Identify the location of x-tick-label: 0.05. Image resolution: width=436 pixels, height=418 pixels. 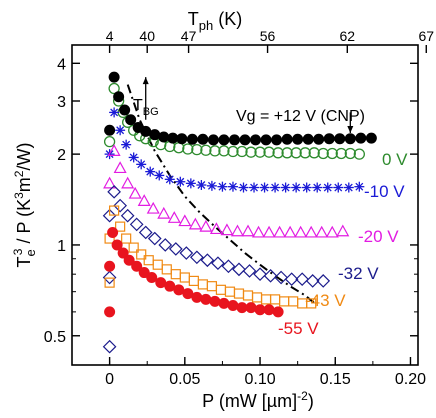
(184, 379).